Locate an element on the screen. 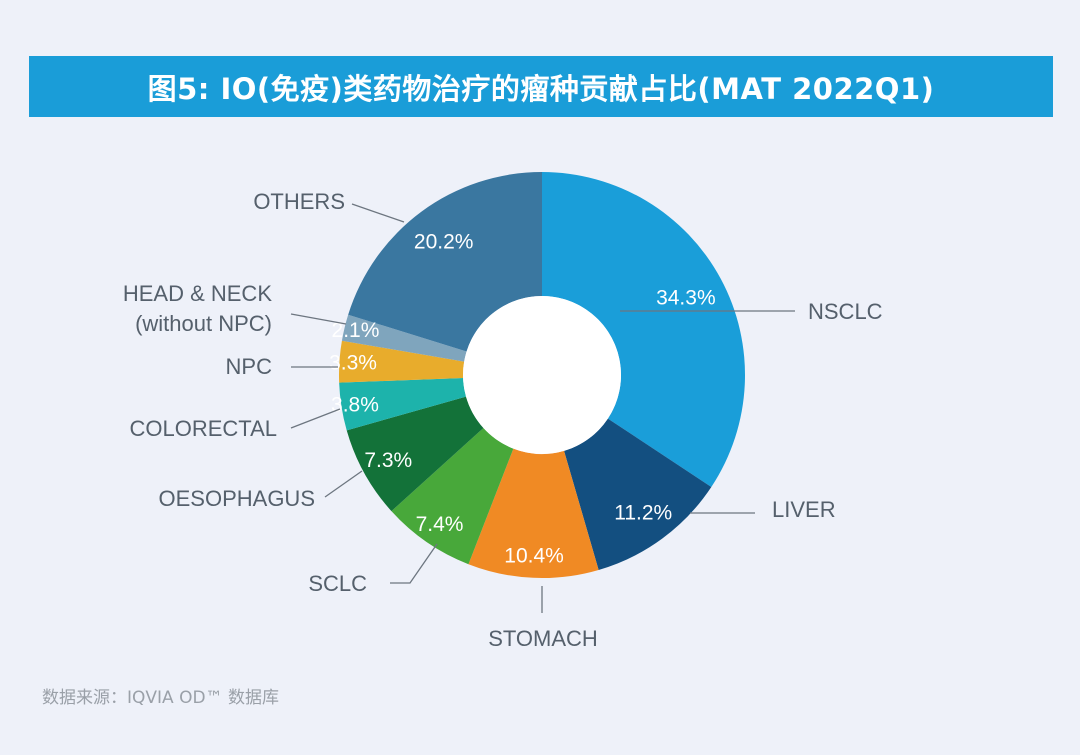  leader-line-others is located at coordinates (378, 213).